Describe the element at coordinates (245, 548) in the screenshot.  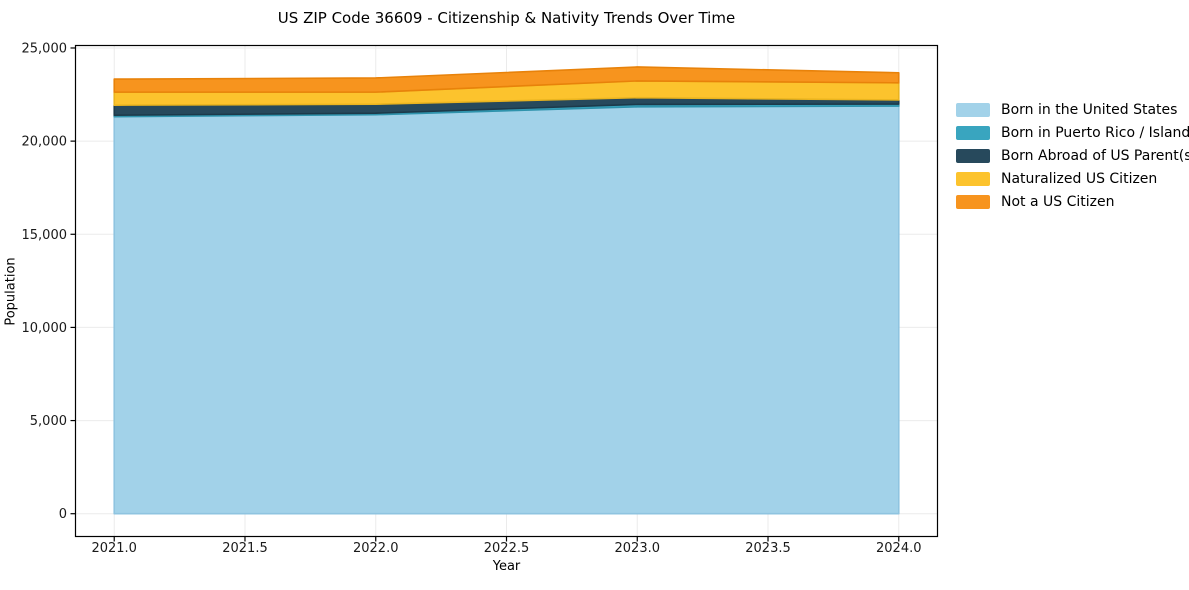
I see `x-tick-label: 2021.5` at that location.